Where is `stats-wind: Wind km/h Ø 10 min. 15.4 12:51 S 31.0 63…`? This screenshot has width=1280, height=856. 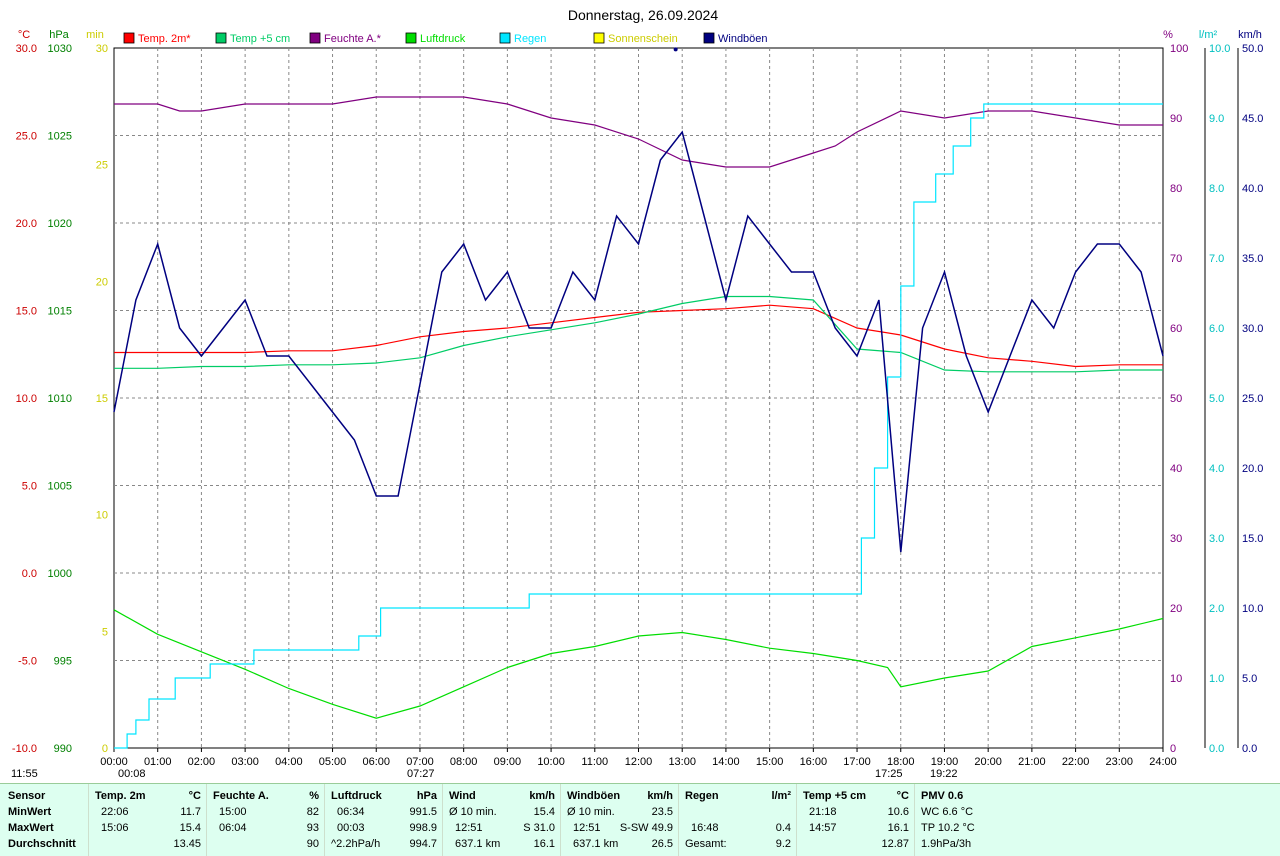 stats-wind: Wind km/h Ø 10 min. 15.4 12:51 S 31.0 63… is located at coordinates (501, 820).